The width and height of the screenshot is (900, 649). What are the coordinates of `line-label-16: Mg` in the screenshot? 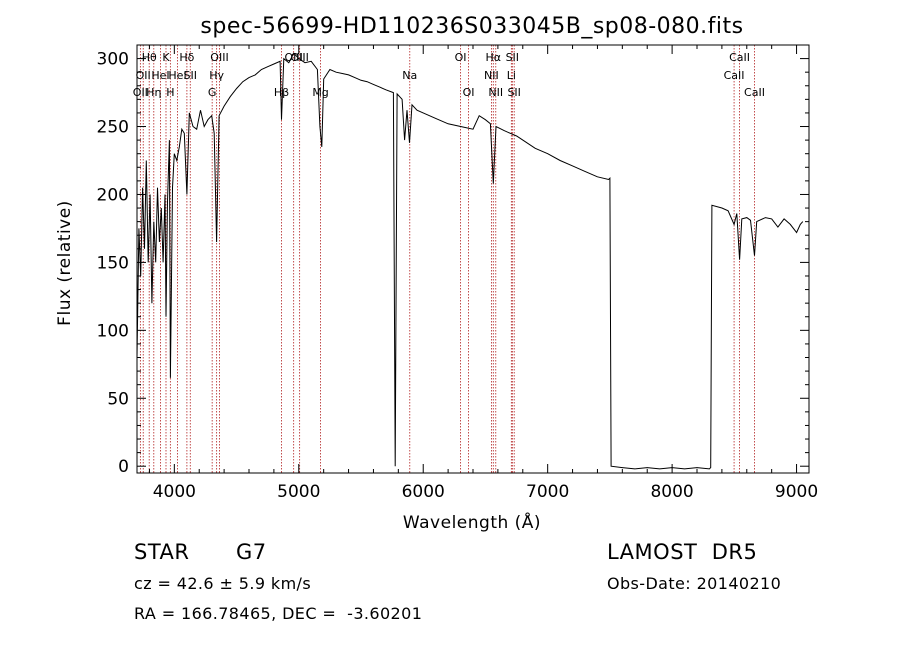 It's located at (320, 92).